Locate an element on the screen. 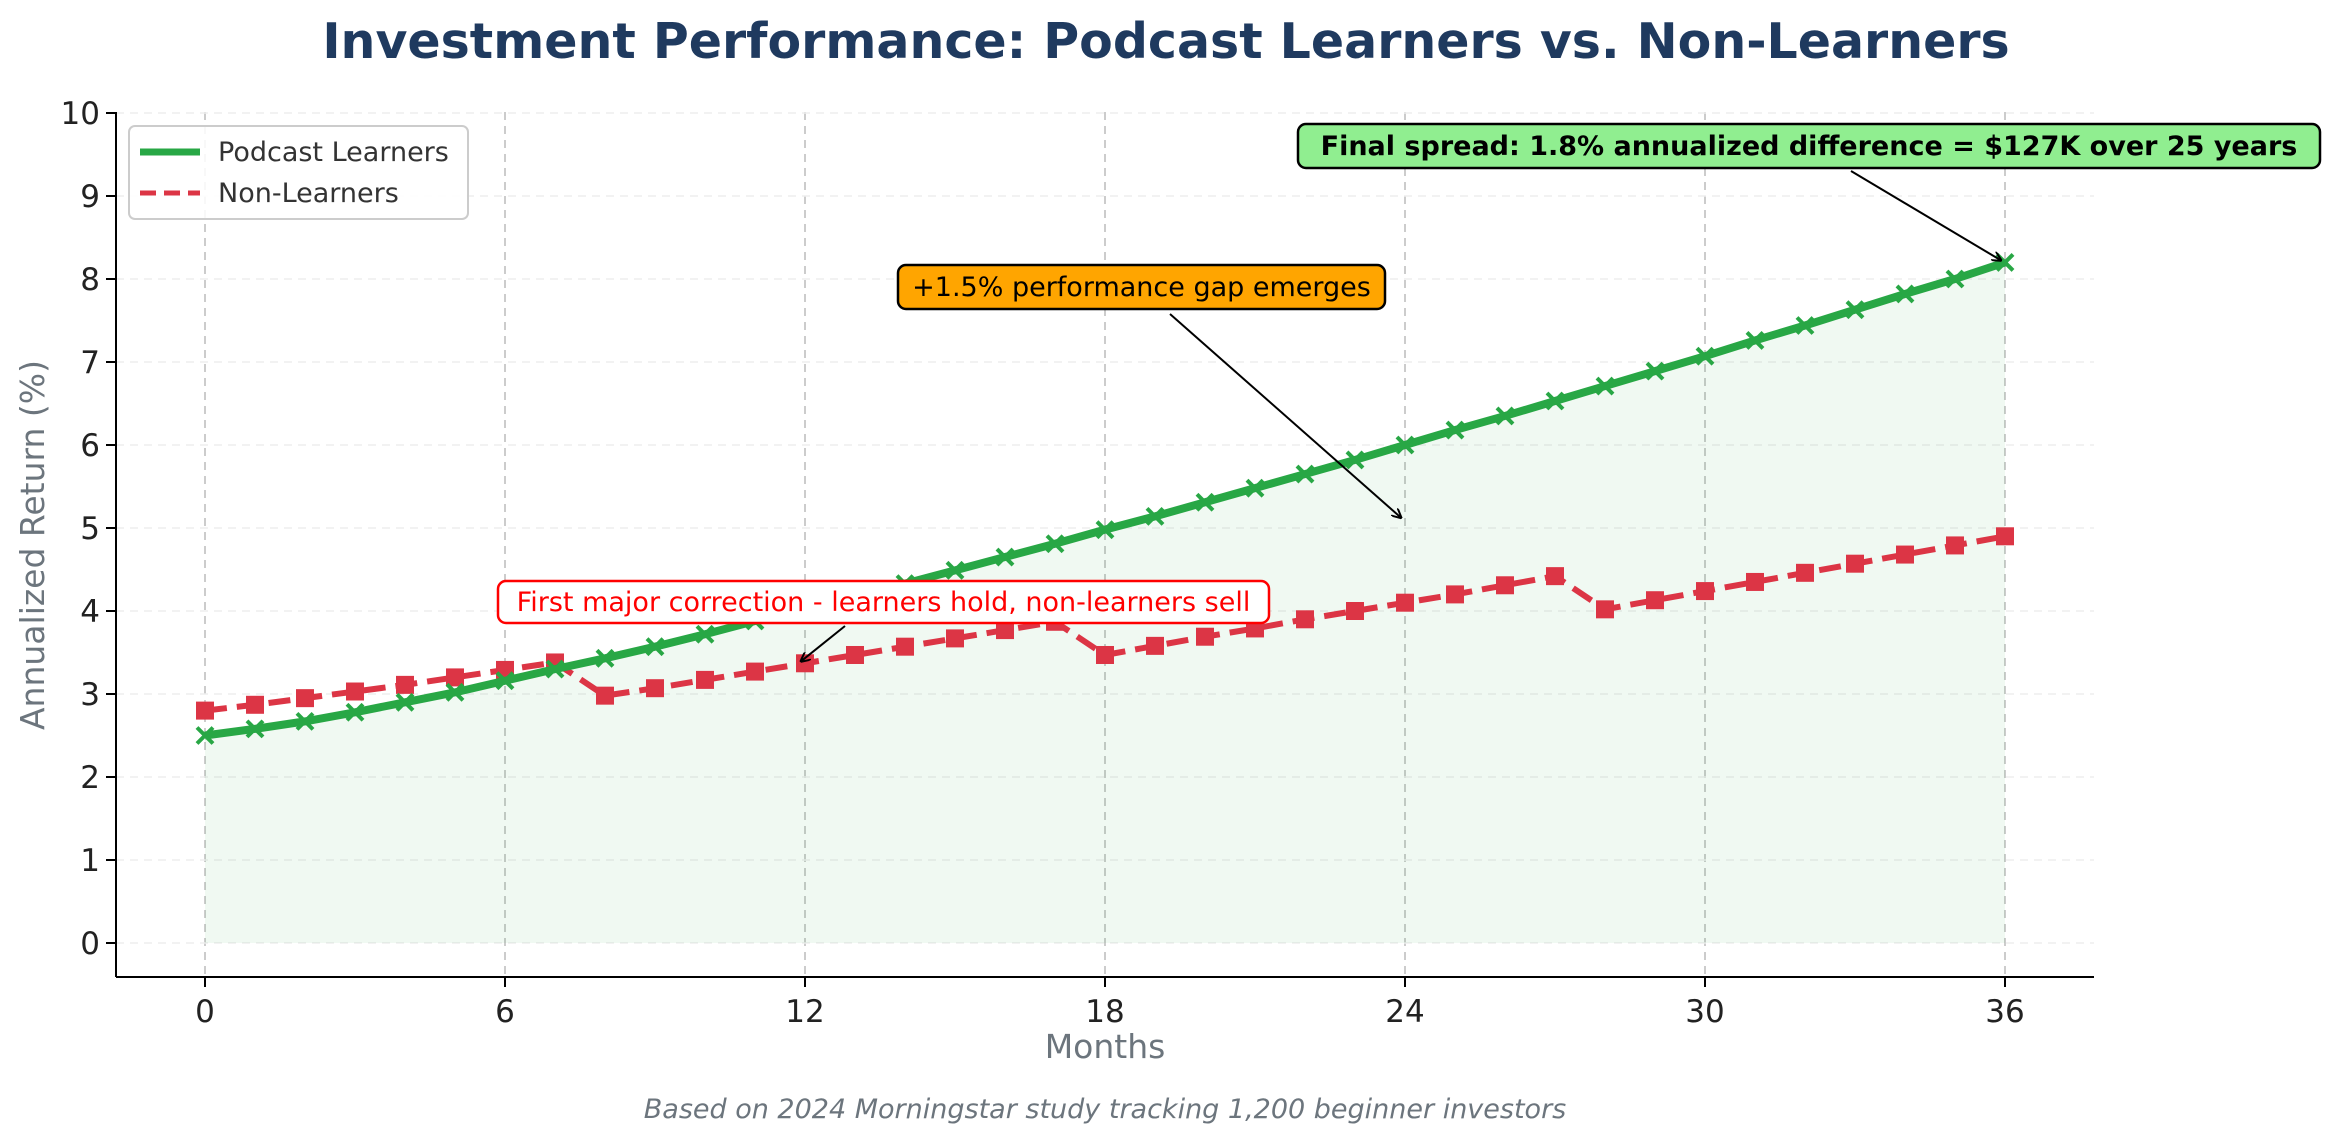  x-tick-label: 12 is located at coordinates (804, 1012).